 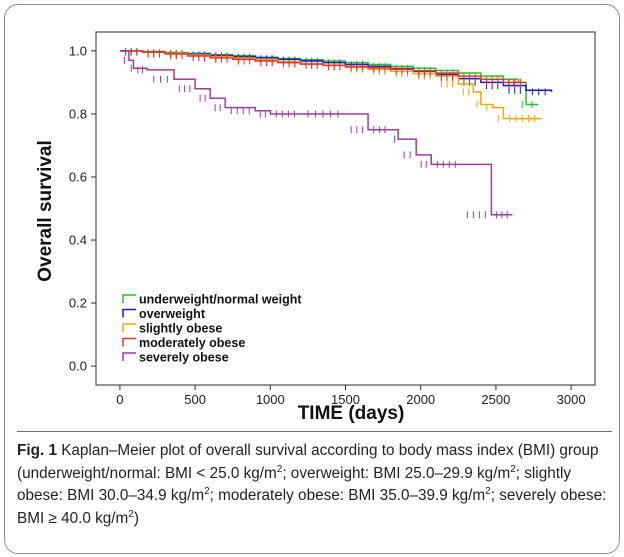 I want to click on legend-label: slightly obese, so click(x=180, y=329).